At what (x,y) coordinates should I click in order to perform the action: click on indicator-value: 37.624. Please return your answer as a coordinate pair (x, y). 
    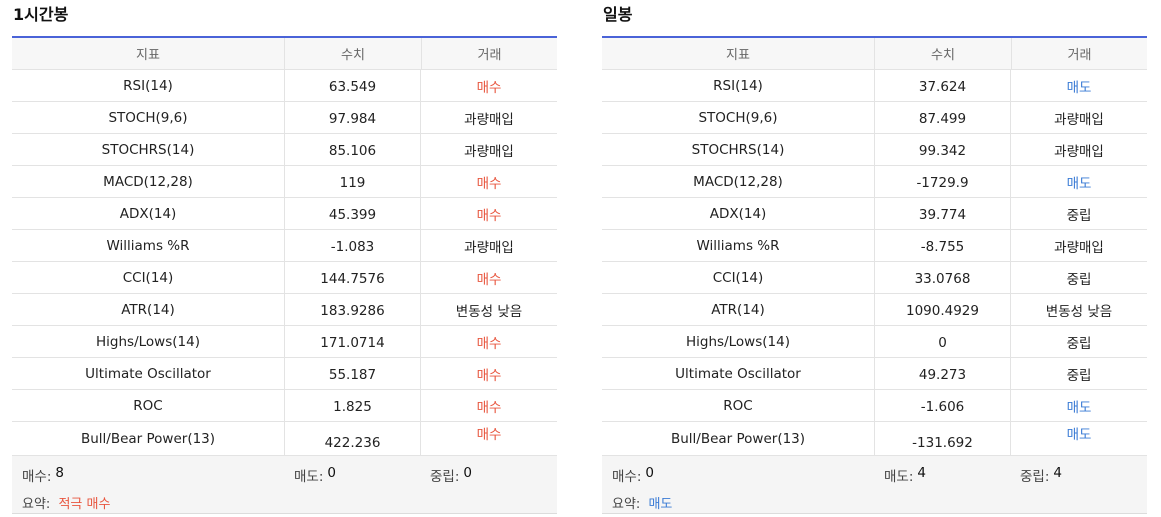
    Looking at the image, I should click on (943, 85).